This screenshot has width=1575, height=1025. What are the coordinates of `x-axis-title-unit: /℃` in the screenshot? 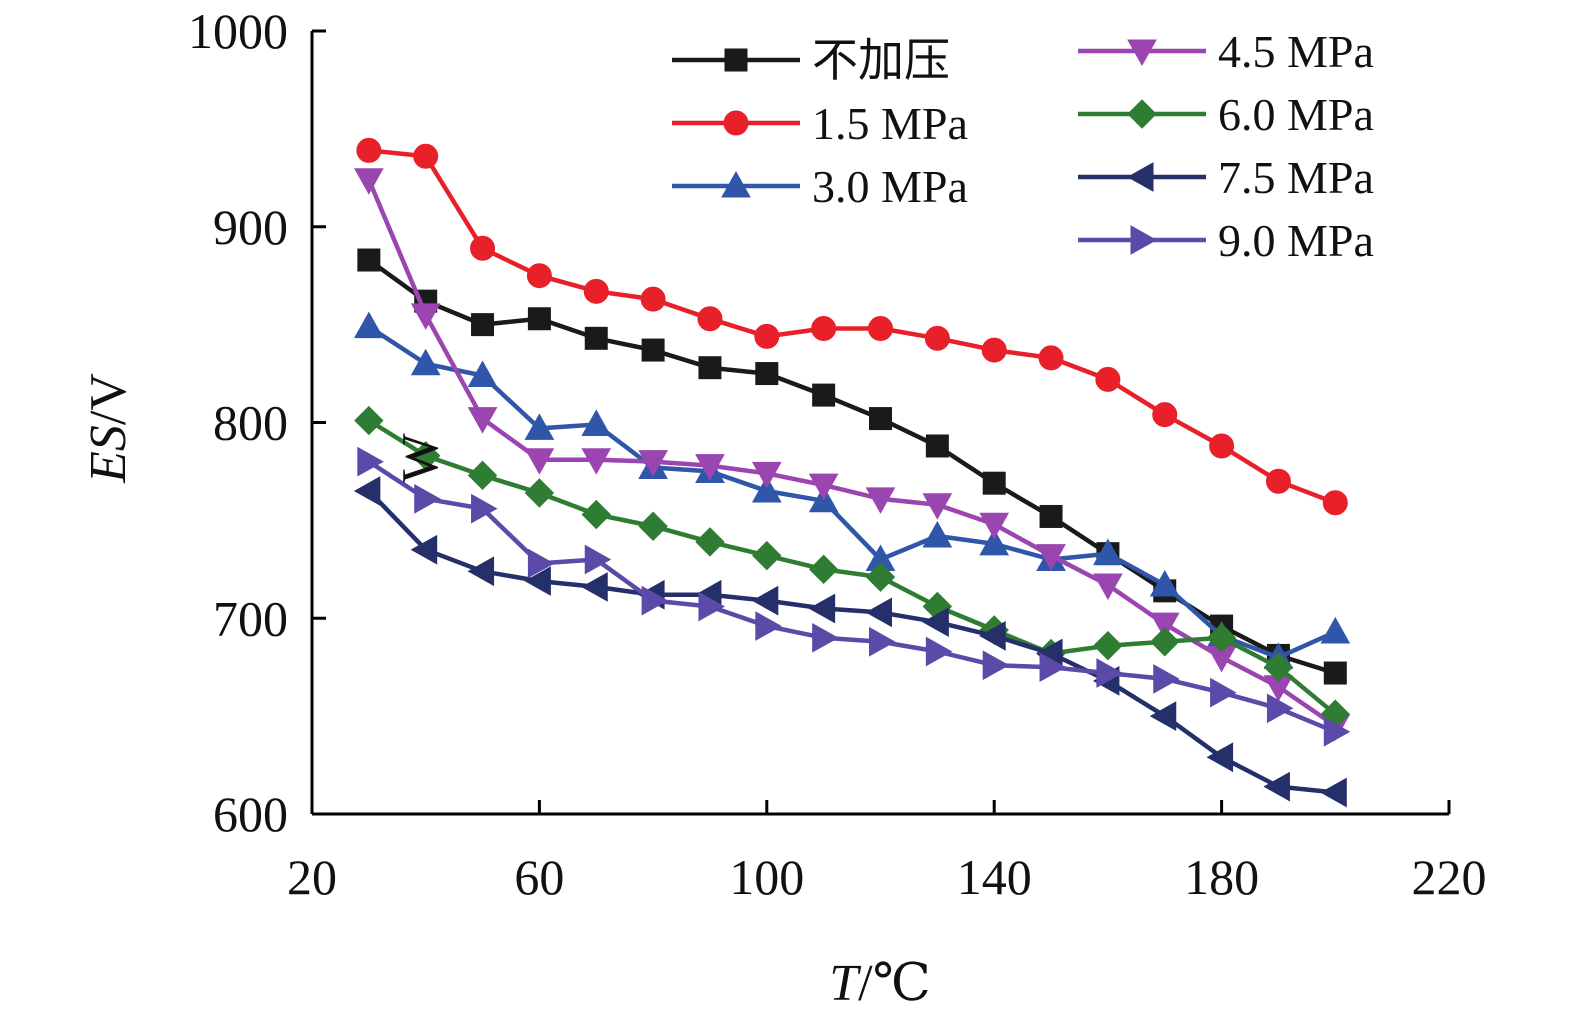 It's located at (894, 983).